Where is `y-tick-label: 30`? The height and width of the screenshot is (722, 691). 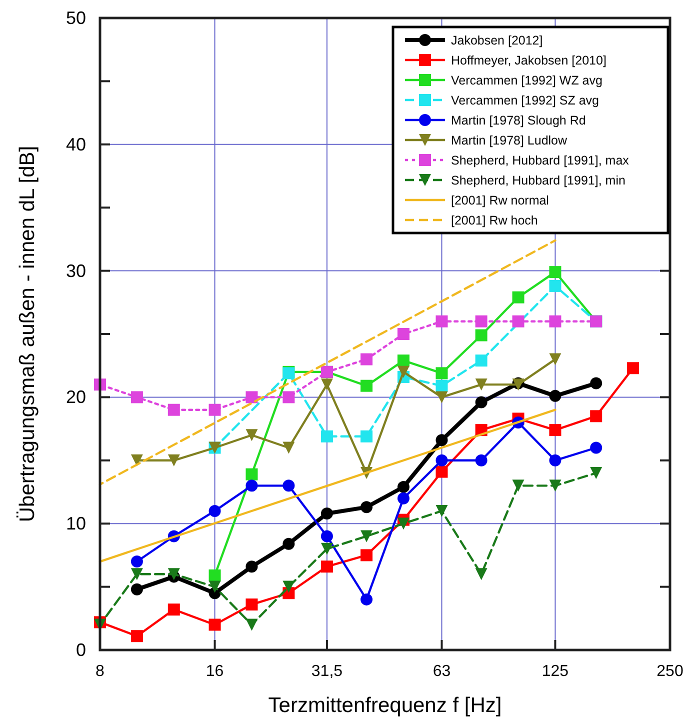 y-tick-label: 30 is located at coordinates (76, 270).